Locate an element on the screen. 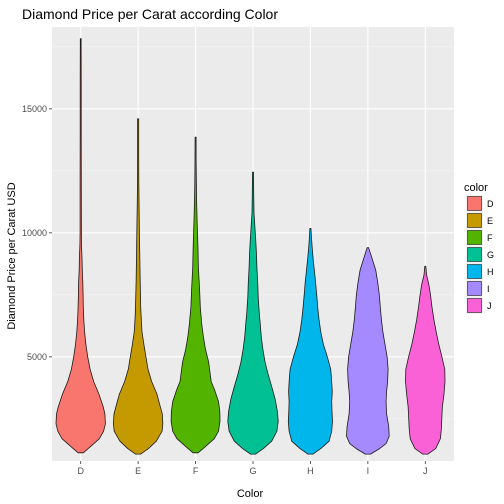 This screenshot has width=504, height=504. legend-label: H is located at coordinates (490, 272).